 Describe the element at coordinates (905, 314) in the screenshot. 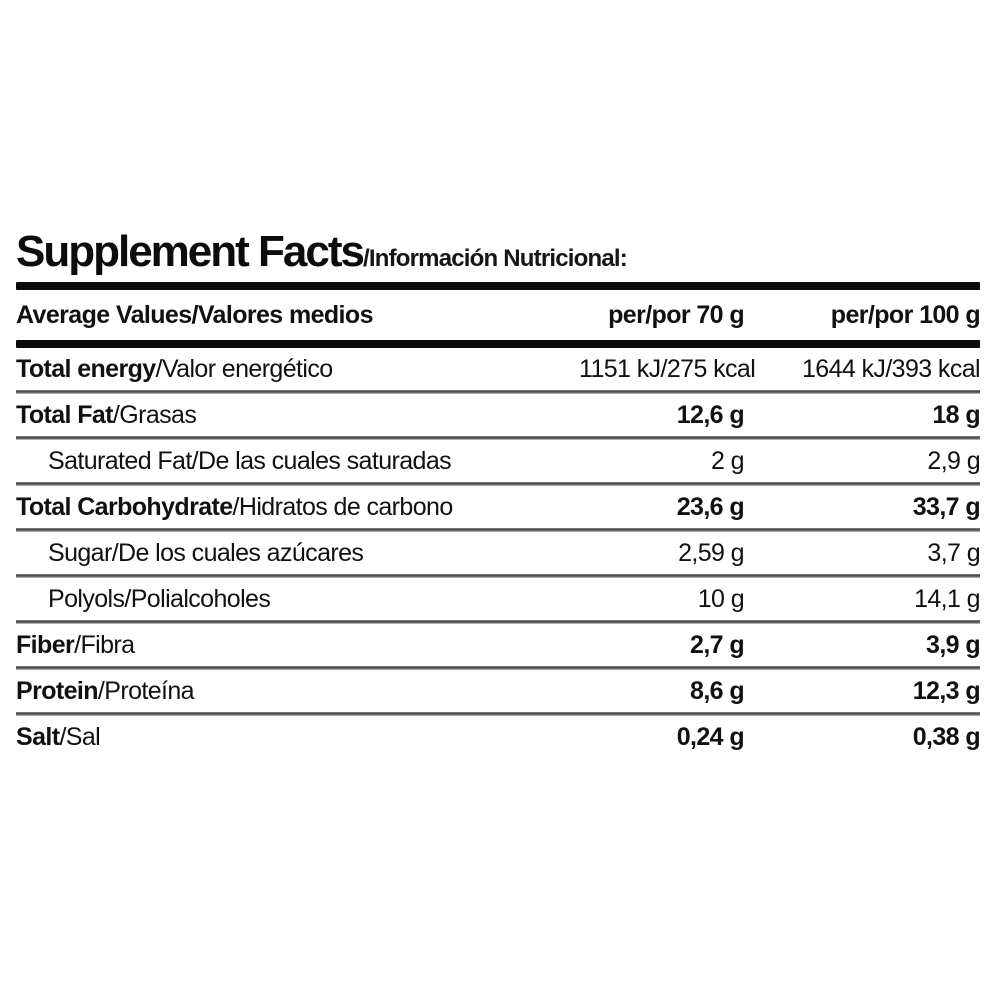

I see `header-per-100g: per/por 100 g` at that location.